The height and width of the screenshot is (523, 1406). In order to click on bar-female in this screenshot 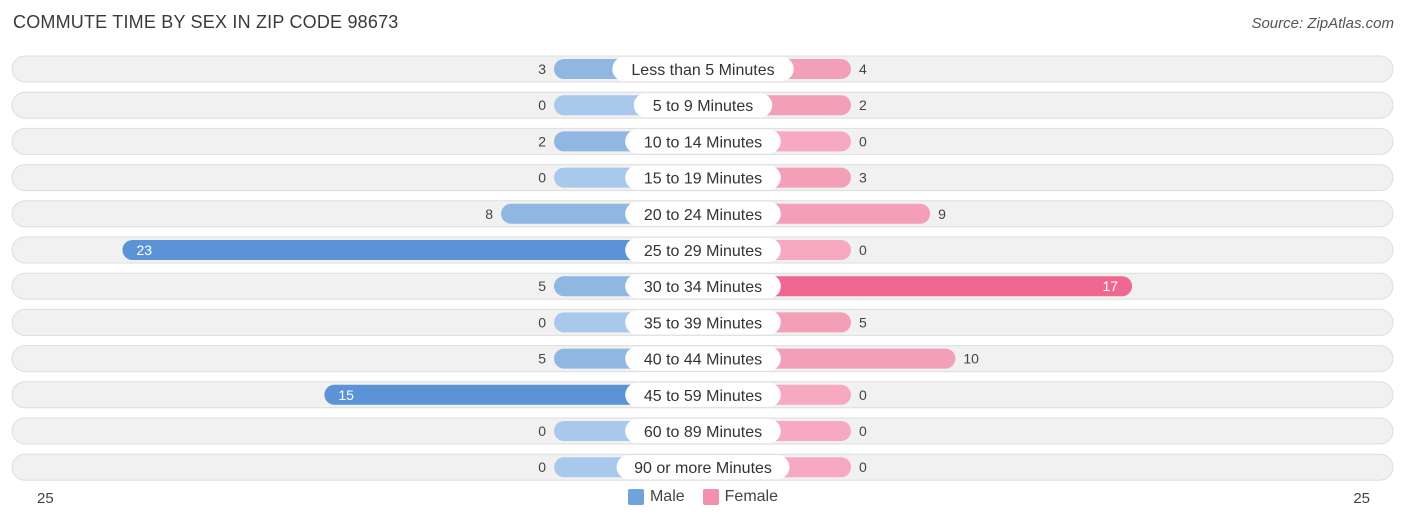, I will do `click(918, 286)`.